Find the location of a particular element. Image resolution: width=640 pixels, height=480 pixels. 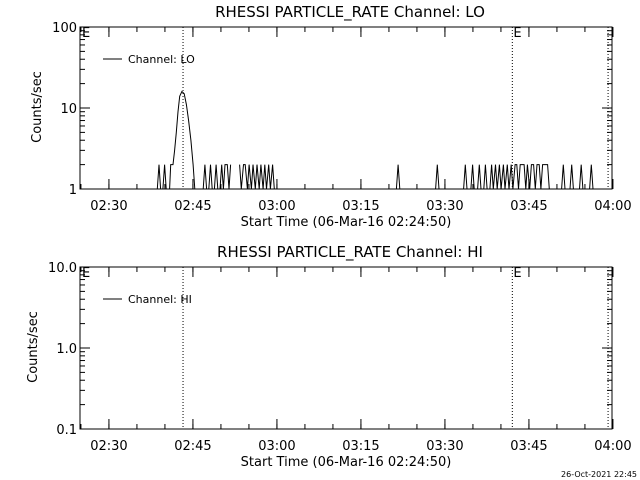

lo-y-tick-label: 100 is located at coordinates (64, 28).